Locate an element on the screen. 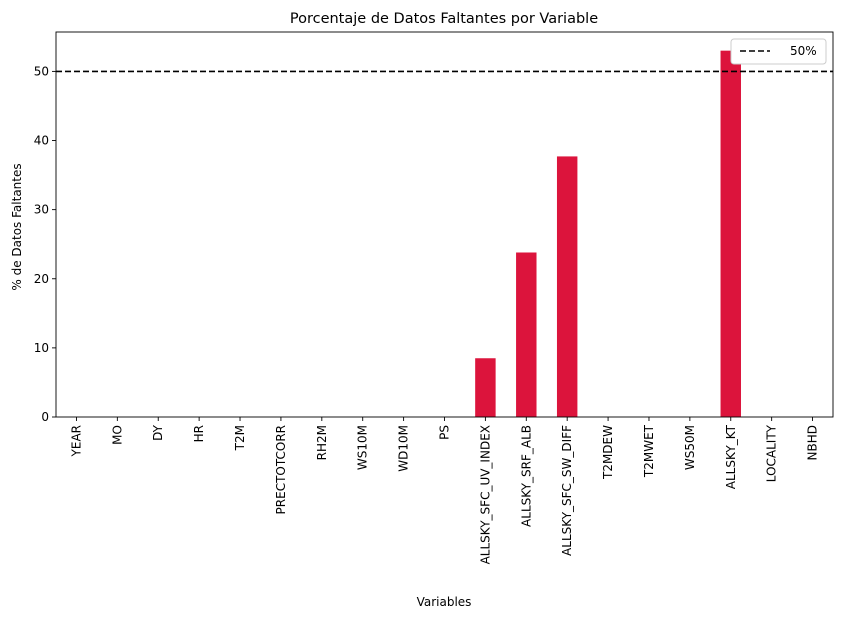 The image size is (841, 617). x-tick-label: DY is located at coordinates (158, 432).